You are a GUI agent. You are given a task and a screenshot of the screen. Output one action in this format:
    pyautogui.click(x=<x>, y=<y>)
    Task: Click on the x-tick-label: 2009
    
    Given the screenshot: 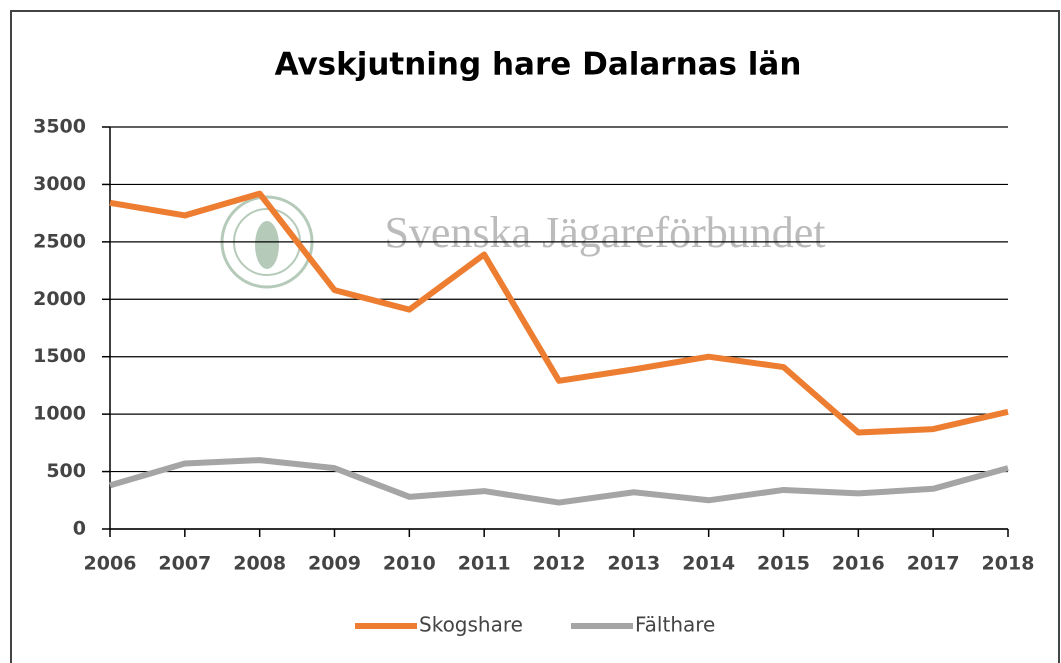 What is the action you would take?
    pyautogui.click(x=334, y=564)
    